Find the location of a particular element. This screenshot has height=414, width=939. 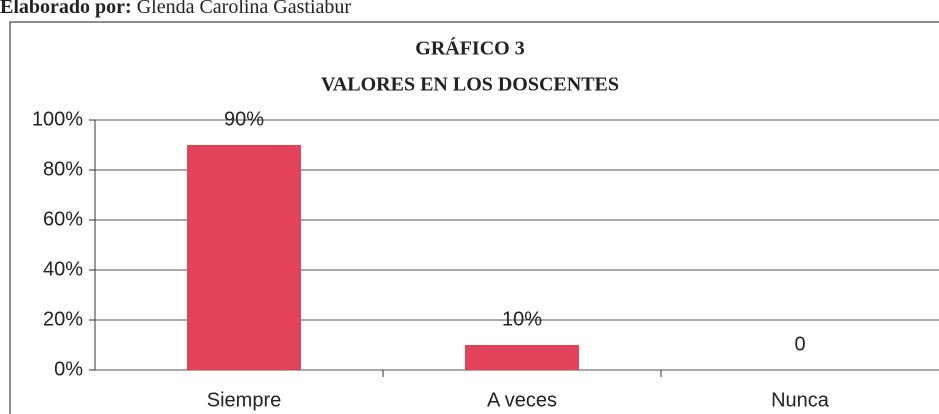

data-label: 10% is located at coordinates (522, 319).